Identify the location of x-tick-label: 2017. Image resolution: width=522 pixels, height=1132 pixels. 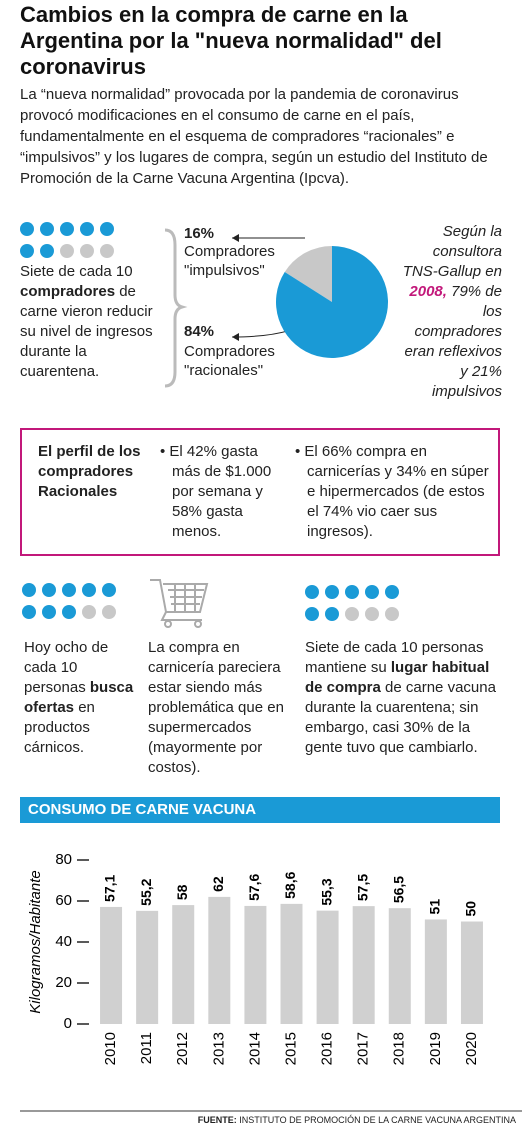
(363, 1048).